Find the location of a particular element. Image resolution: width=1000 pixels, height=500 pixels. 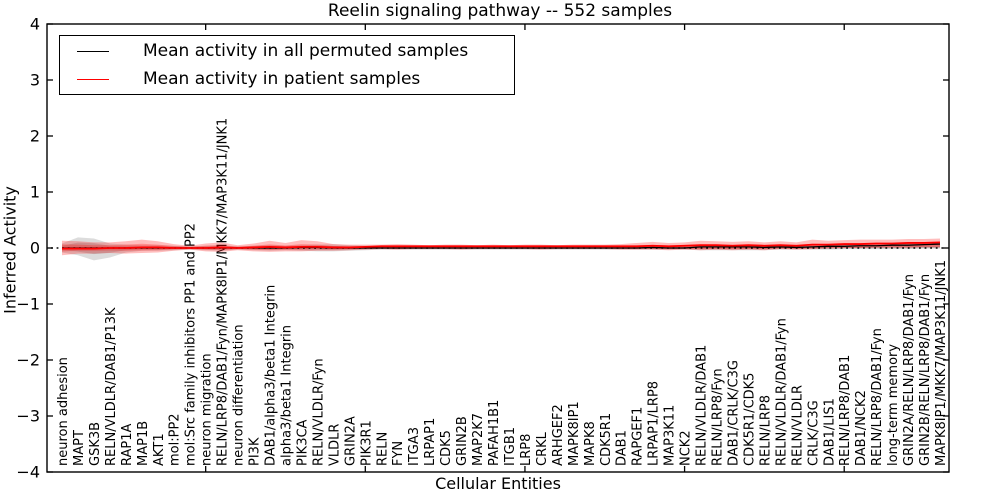

x-tick-label: RAPGEF1 is located at coordinates (638, 436).